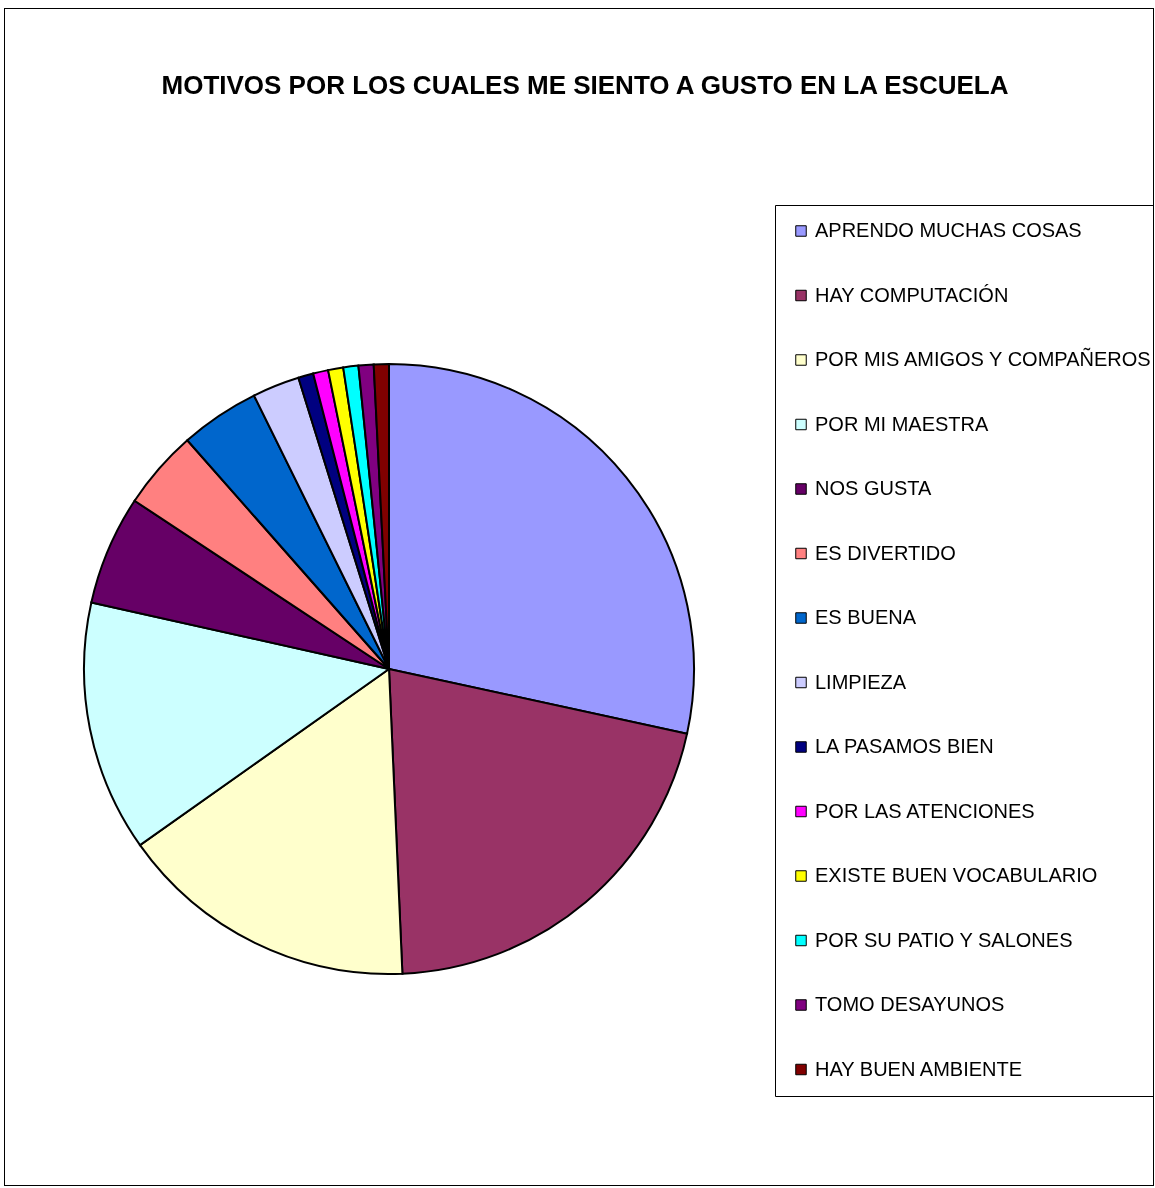 Image resolution: width=1155 pixels, height=1188 pixels. I want to click on legend-label: HAY COMPUTACIÓN, so click(912, 294).